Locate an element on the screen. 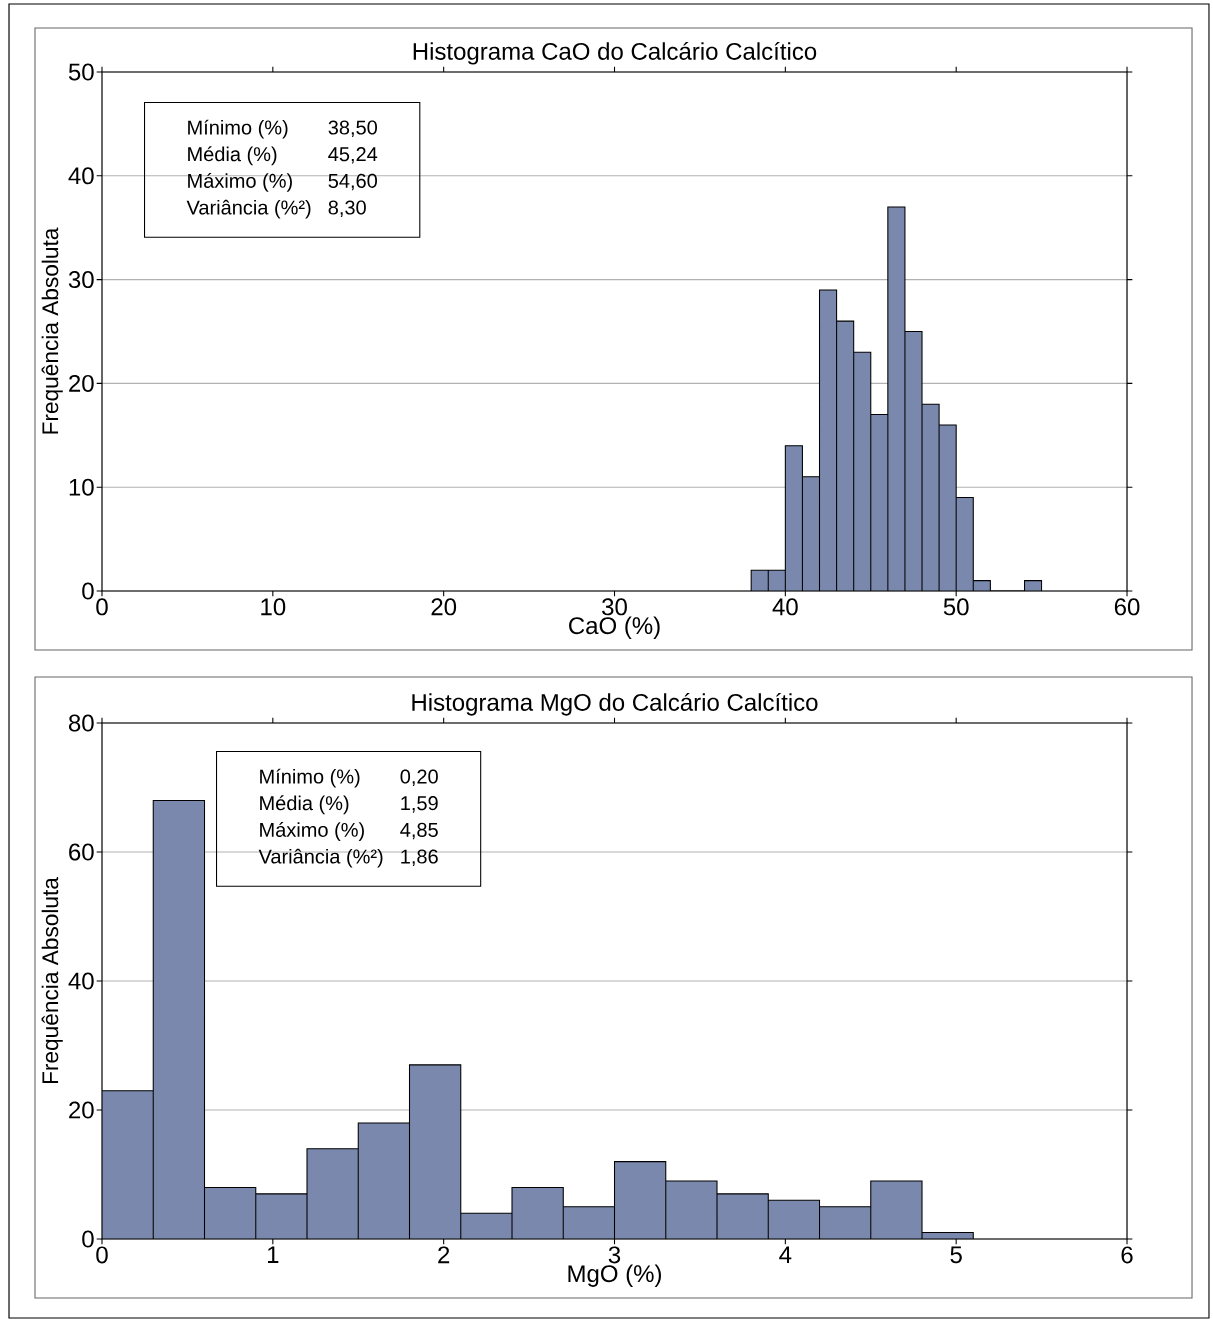  x-tick-label: 6 is located at coordinates (1127, 1255).